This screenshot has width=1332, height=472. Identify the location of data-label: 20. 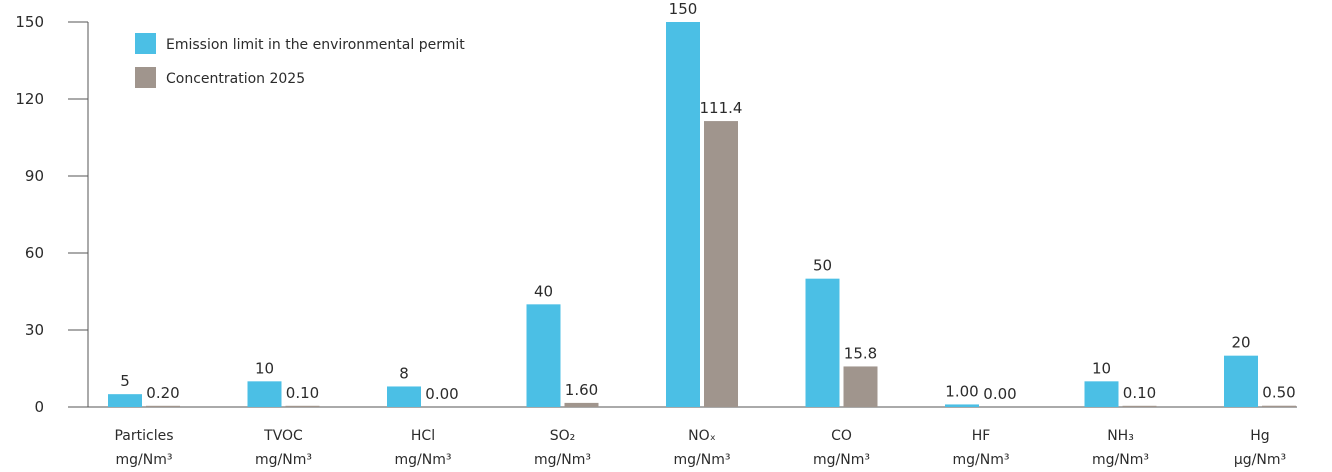
(1240, 343).